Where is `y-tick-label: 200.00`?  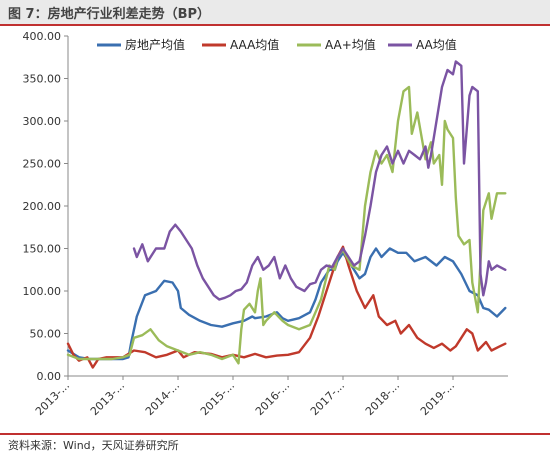
y-tick-label: 200.00 is located at coordinates (42, 206).